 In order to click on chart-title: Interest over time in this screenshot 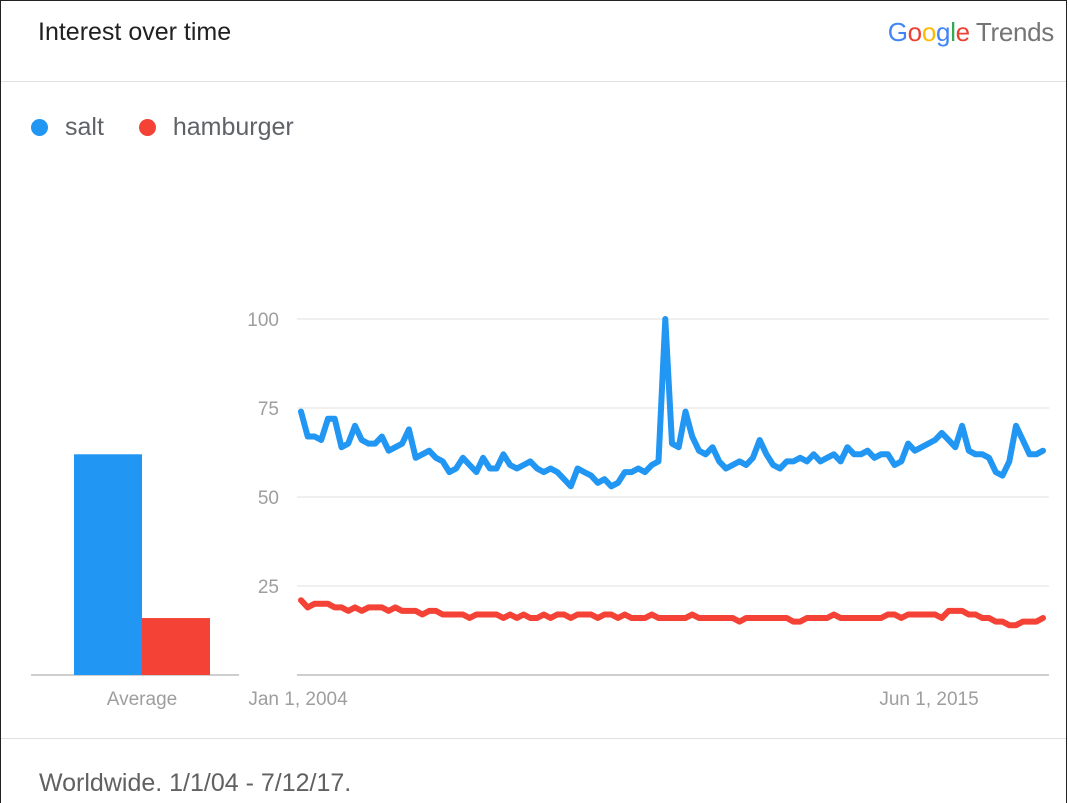, I will do `click(135, 32)`.